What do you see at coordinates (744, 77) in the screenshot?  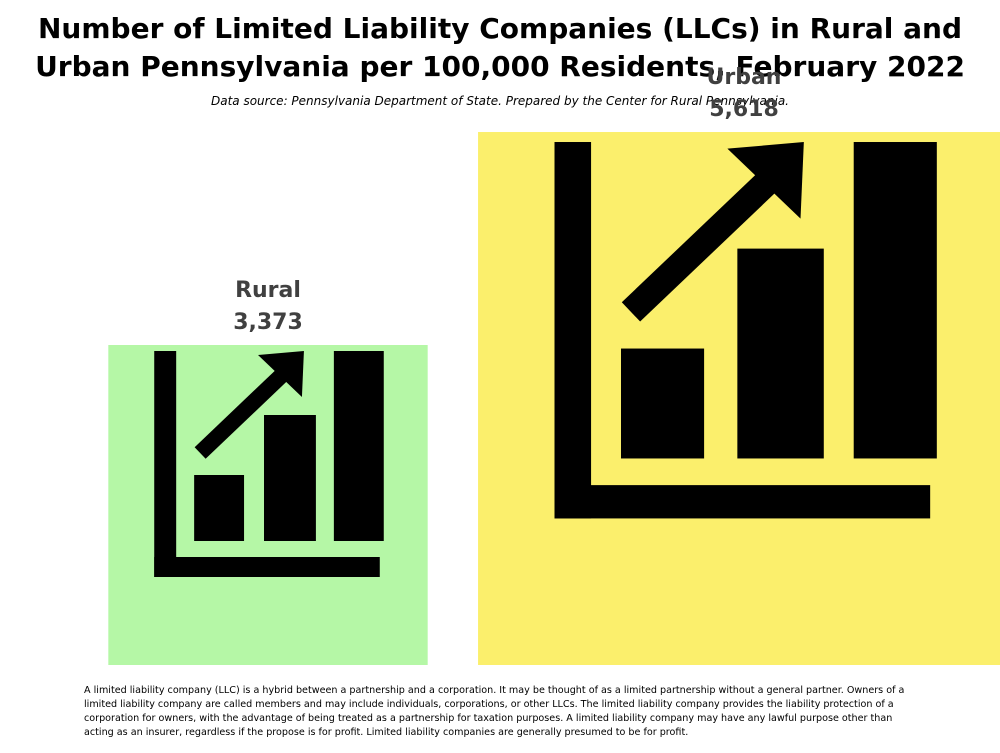 I see `category-label-urban: Urban` at bounding box center [744, 77].